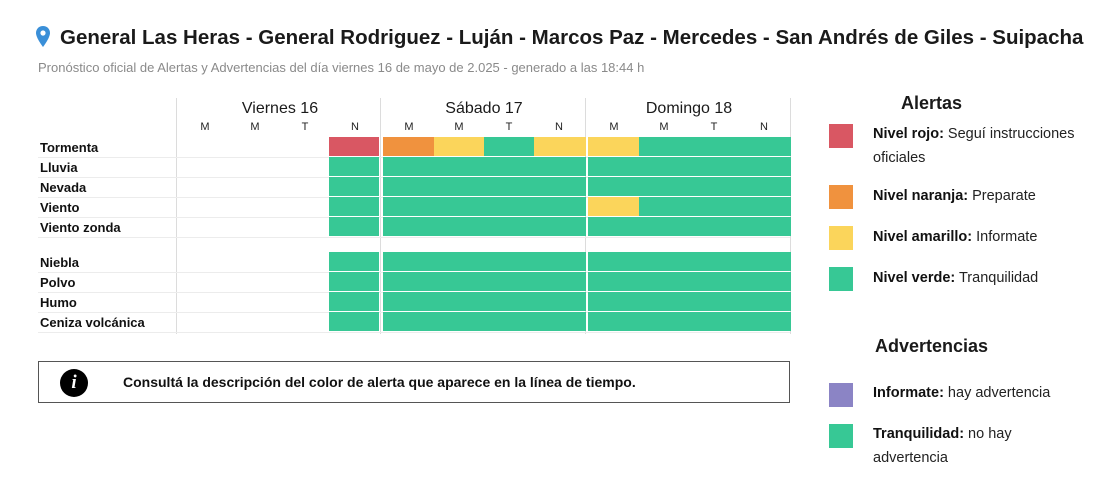 Image resolution: width=1093 pixels, height=497 pixels. Describe the element at coordinates (60, 262) in the screenshot. I see `row-label: Niebla` at that location.